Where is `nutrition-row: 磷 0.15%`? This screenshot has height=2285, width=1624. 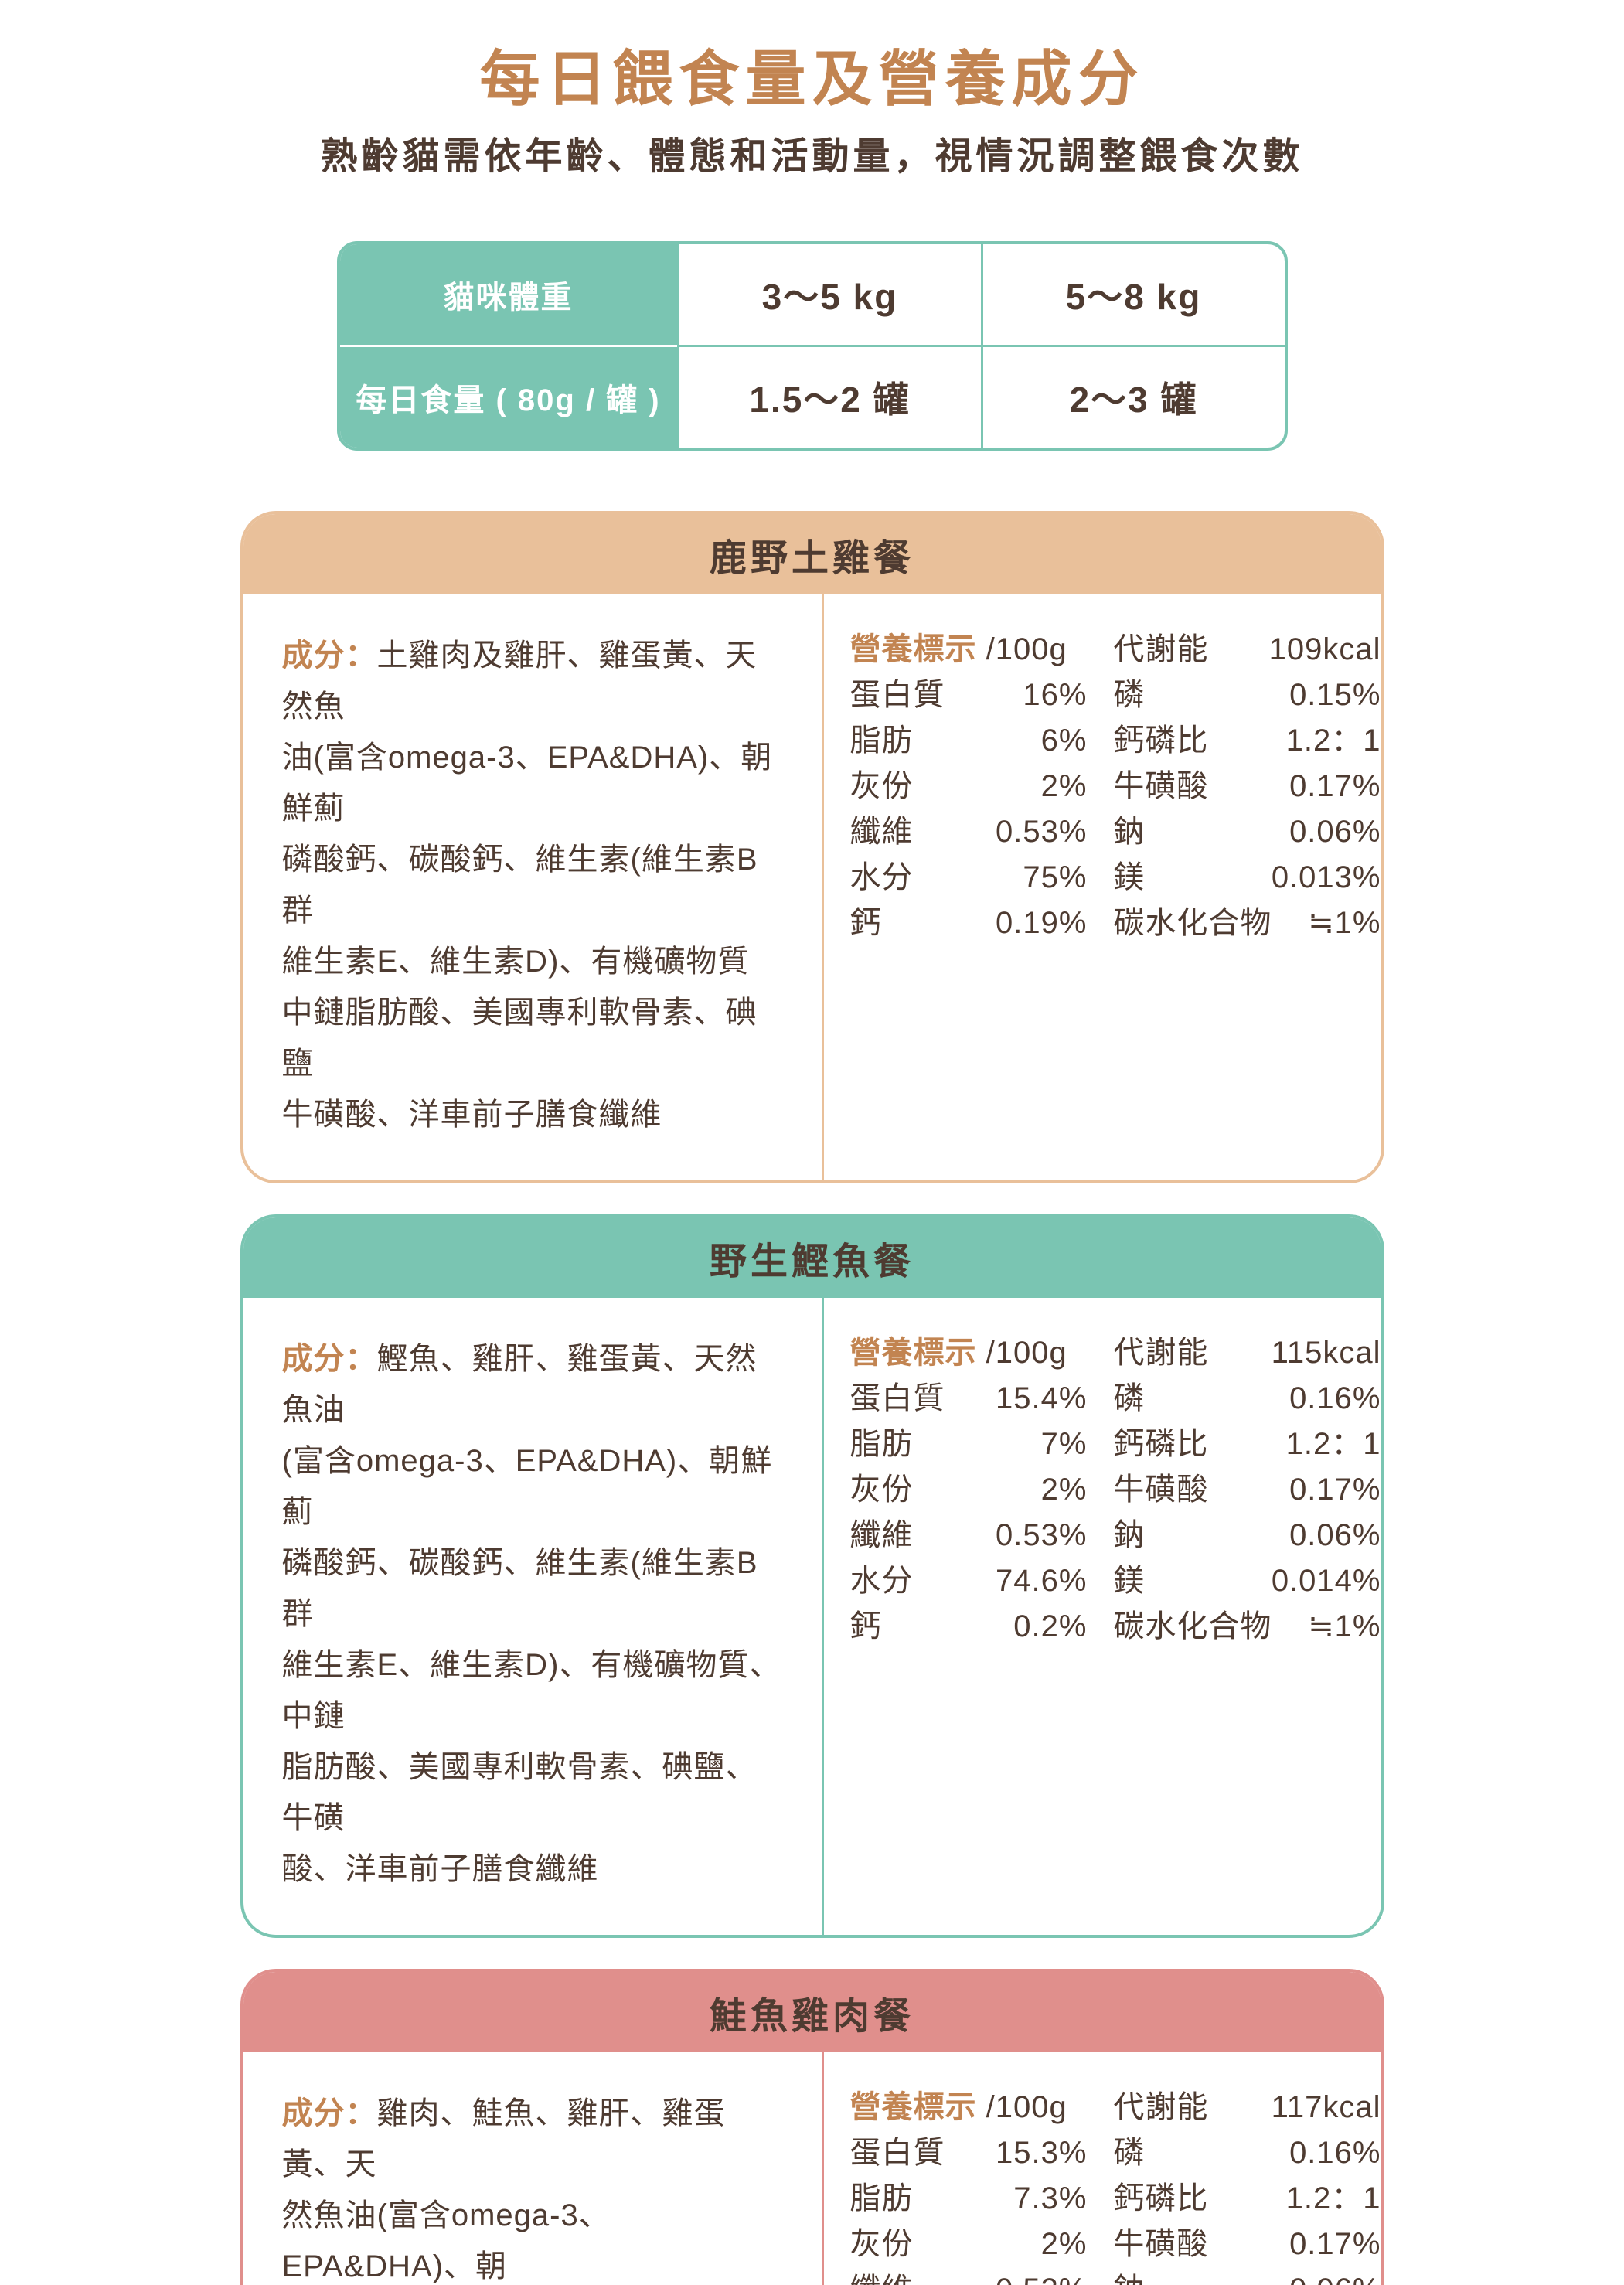 nutrition-row: 磷 0.15% is located at coordinates (1247, 695).